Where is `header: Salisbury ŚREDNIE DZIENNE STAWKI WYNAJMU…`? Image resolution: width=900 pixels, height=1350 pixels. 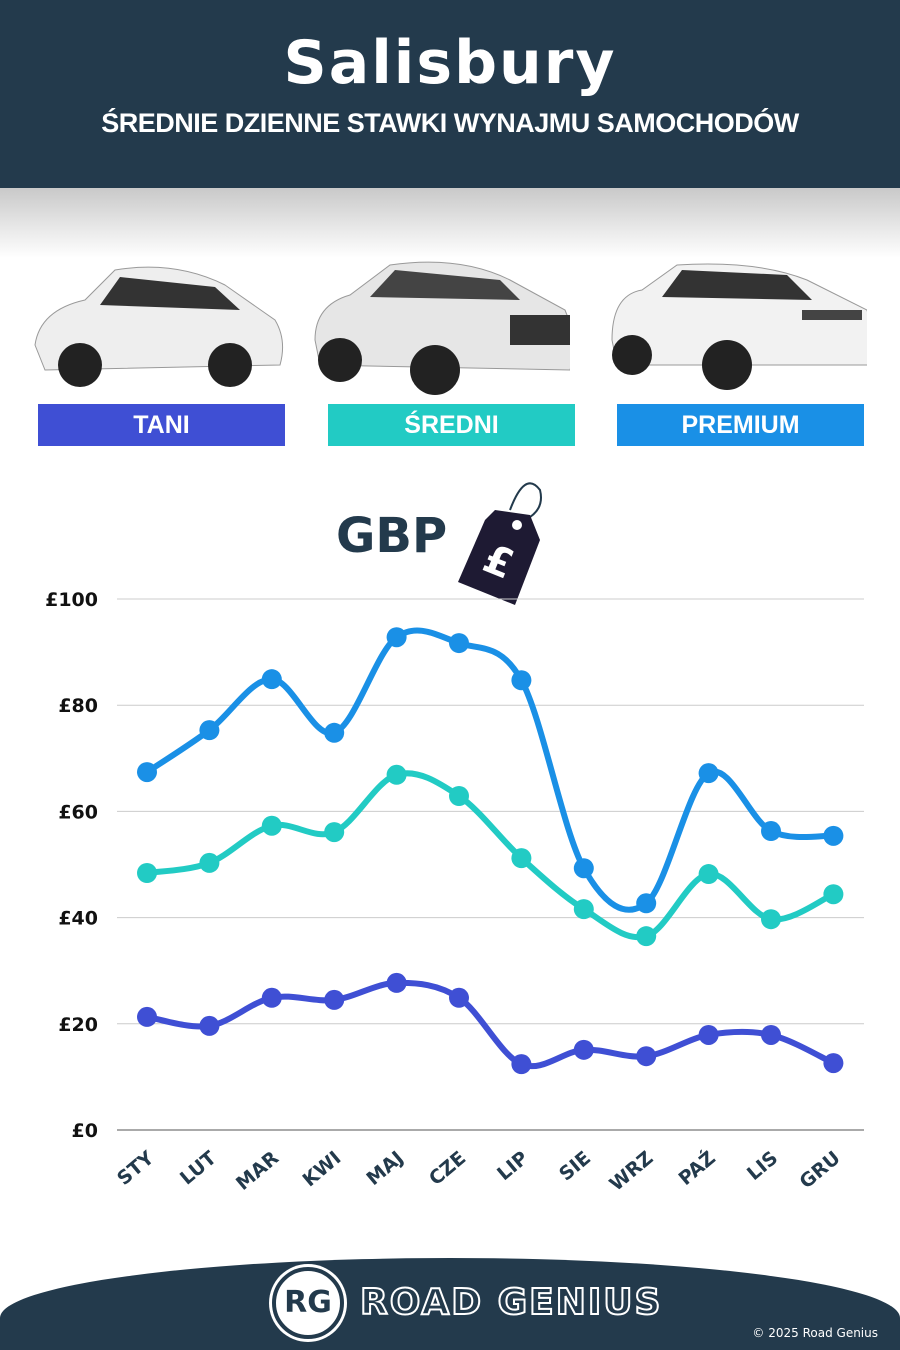
header: Salisbury ŚREDNIE DZIENNE STAWKI WYNAJMU… is located at coordinates (450, 94).